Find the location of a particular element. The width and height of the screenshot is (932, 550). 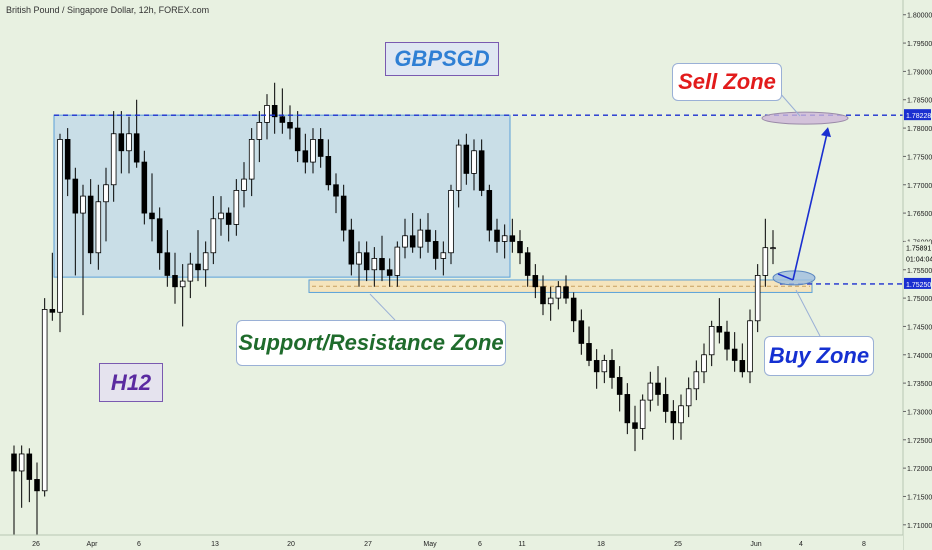

time-tick-label: 26 is located at coordinates (36, 544).